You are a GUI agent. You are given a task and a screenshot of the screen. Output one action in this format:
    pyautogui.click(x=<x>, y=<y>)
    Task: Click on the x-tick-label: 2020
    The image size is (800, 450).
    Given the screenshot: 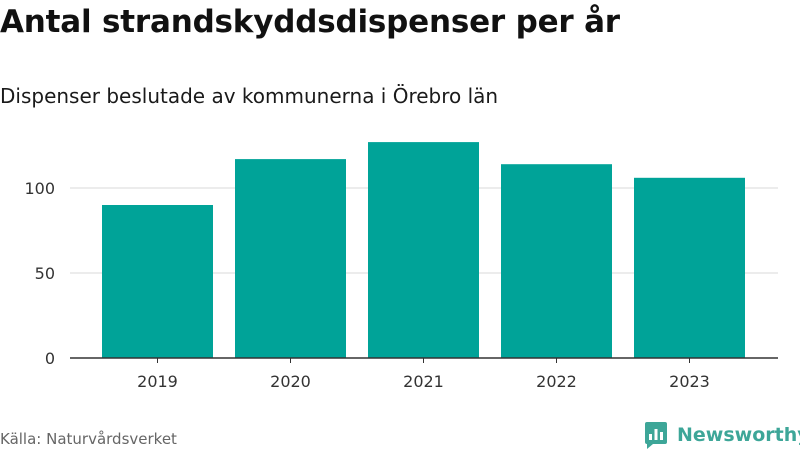 What is the action you would take?
    pyautogui.click(x=290, y=381)
    